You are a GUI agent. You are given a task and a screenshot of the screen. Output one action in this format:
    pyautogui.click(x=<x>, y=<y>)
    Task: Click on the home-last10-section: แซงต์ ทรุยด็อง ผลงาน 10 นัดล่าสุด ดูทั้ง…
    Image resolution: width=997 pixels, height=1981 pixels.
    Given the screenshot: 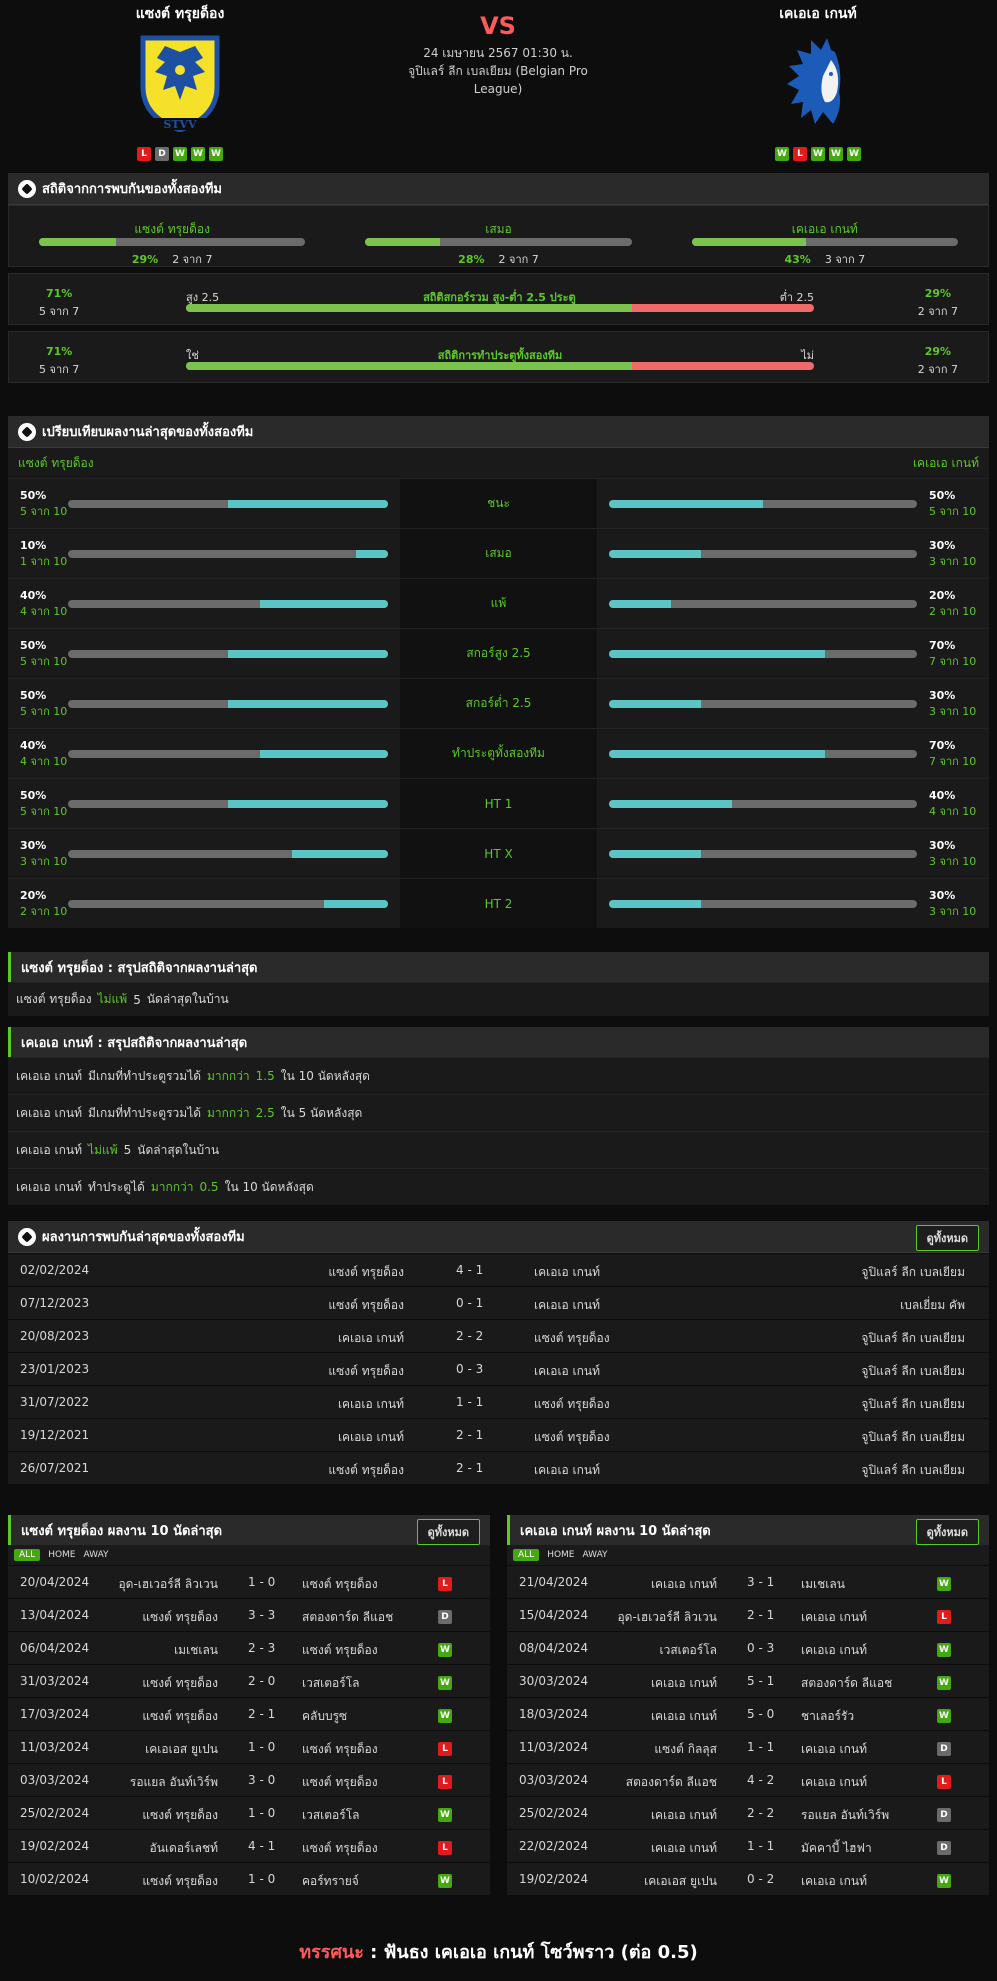 What is the action you would take?
    pyautogui.click(x=249, y=1705)
    